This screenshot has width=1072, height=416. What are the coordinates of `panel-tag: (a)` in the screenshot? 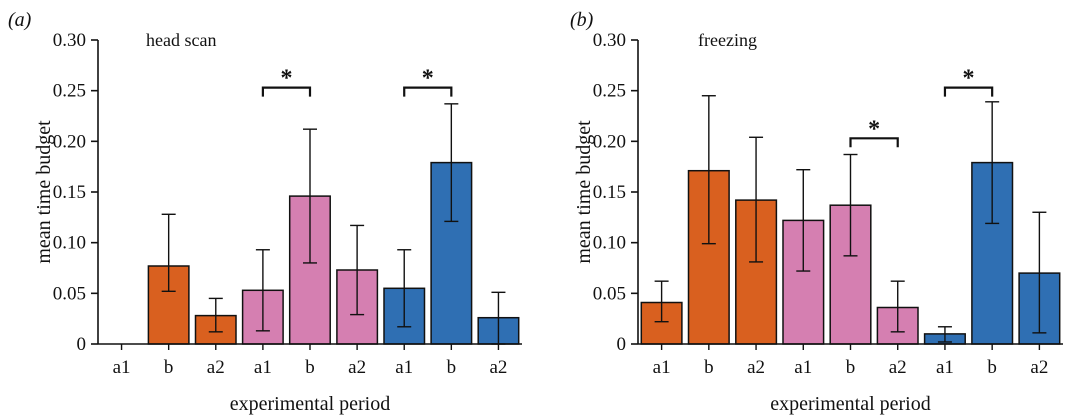 It's located at (20, 20).